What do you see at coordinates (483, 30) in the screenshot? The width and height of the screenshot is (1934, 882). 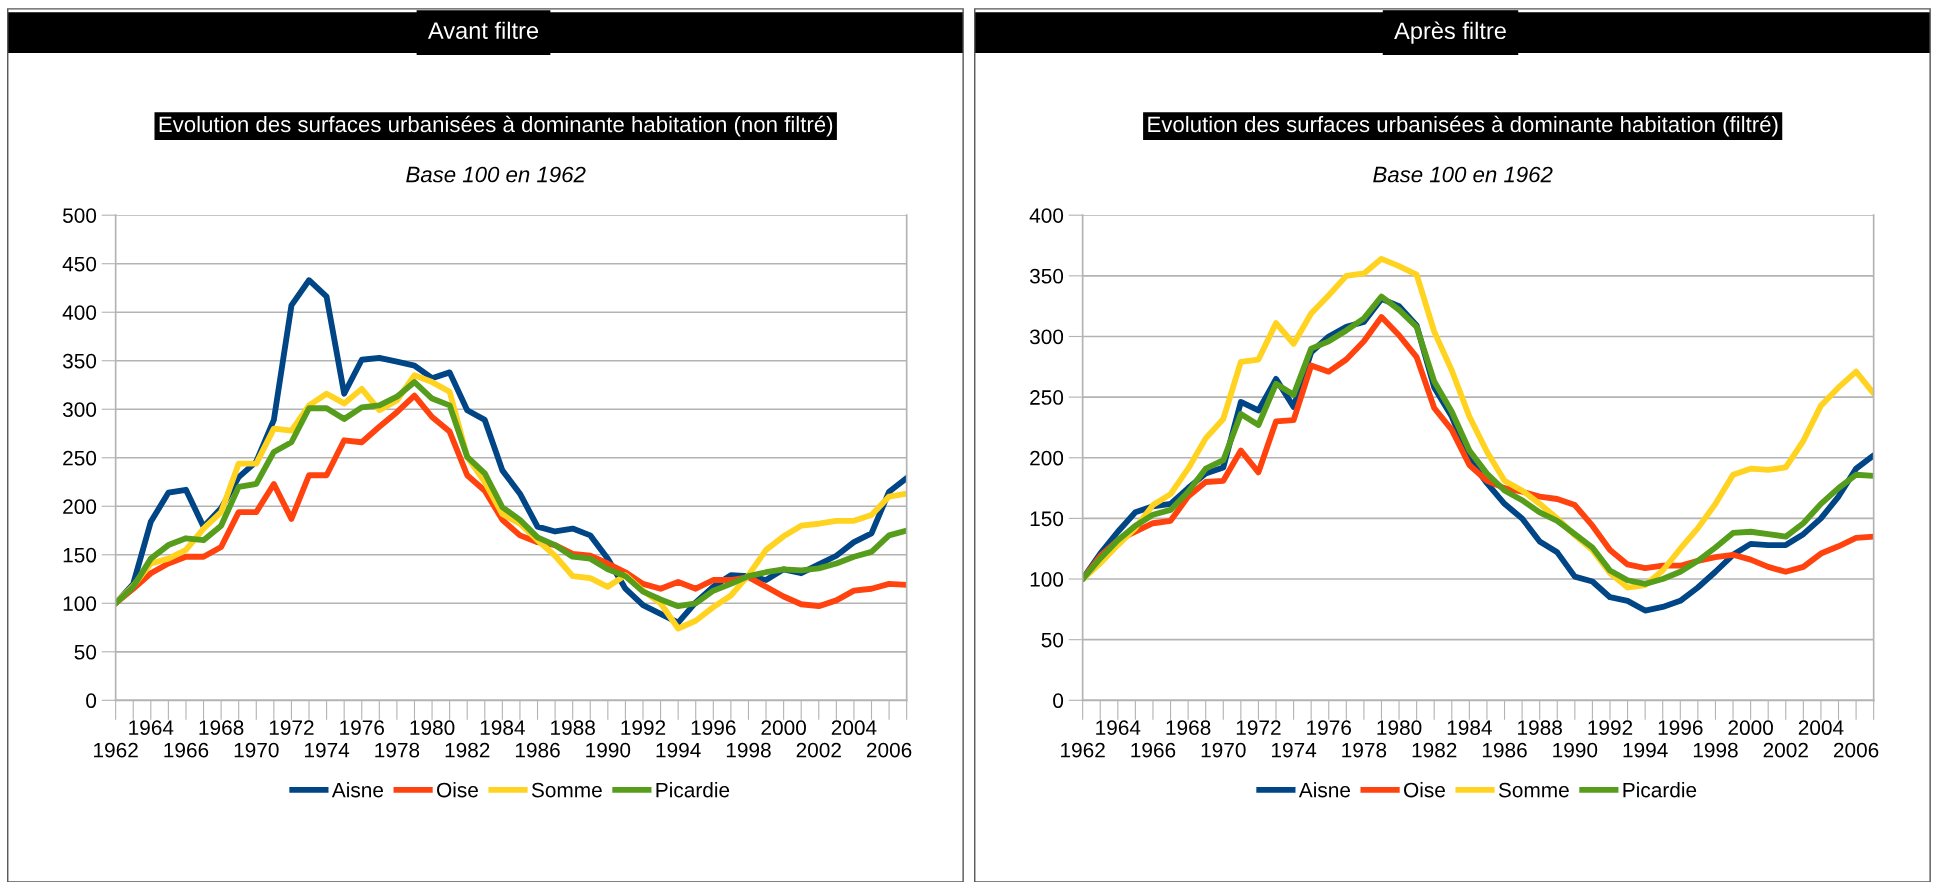 I see `text: Avant filtre` at bounding box center [483, 30].